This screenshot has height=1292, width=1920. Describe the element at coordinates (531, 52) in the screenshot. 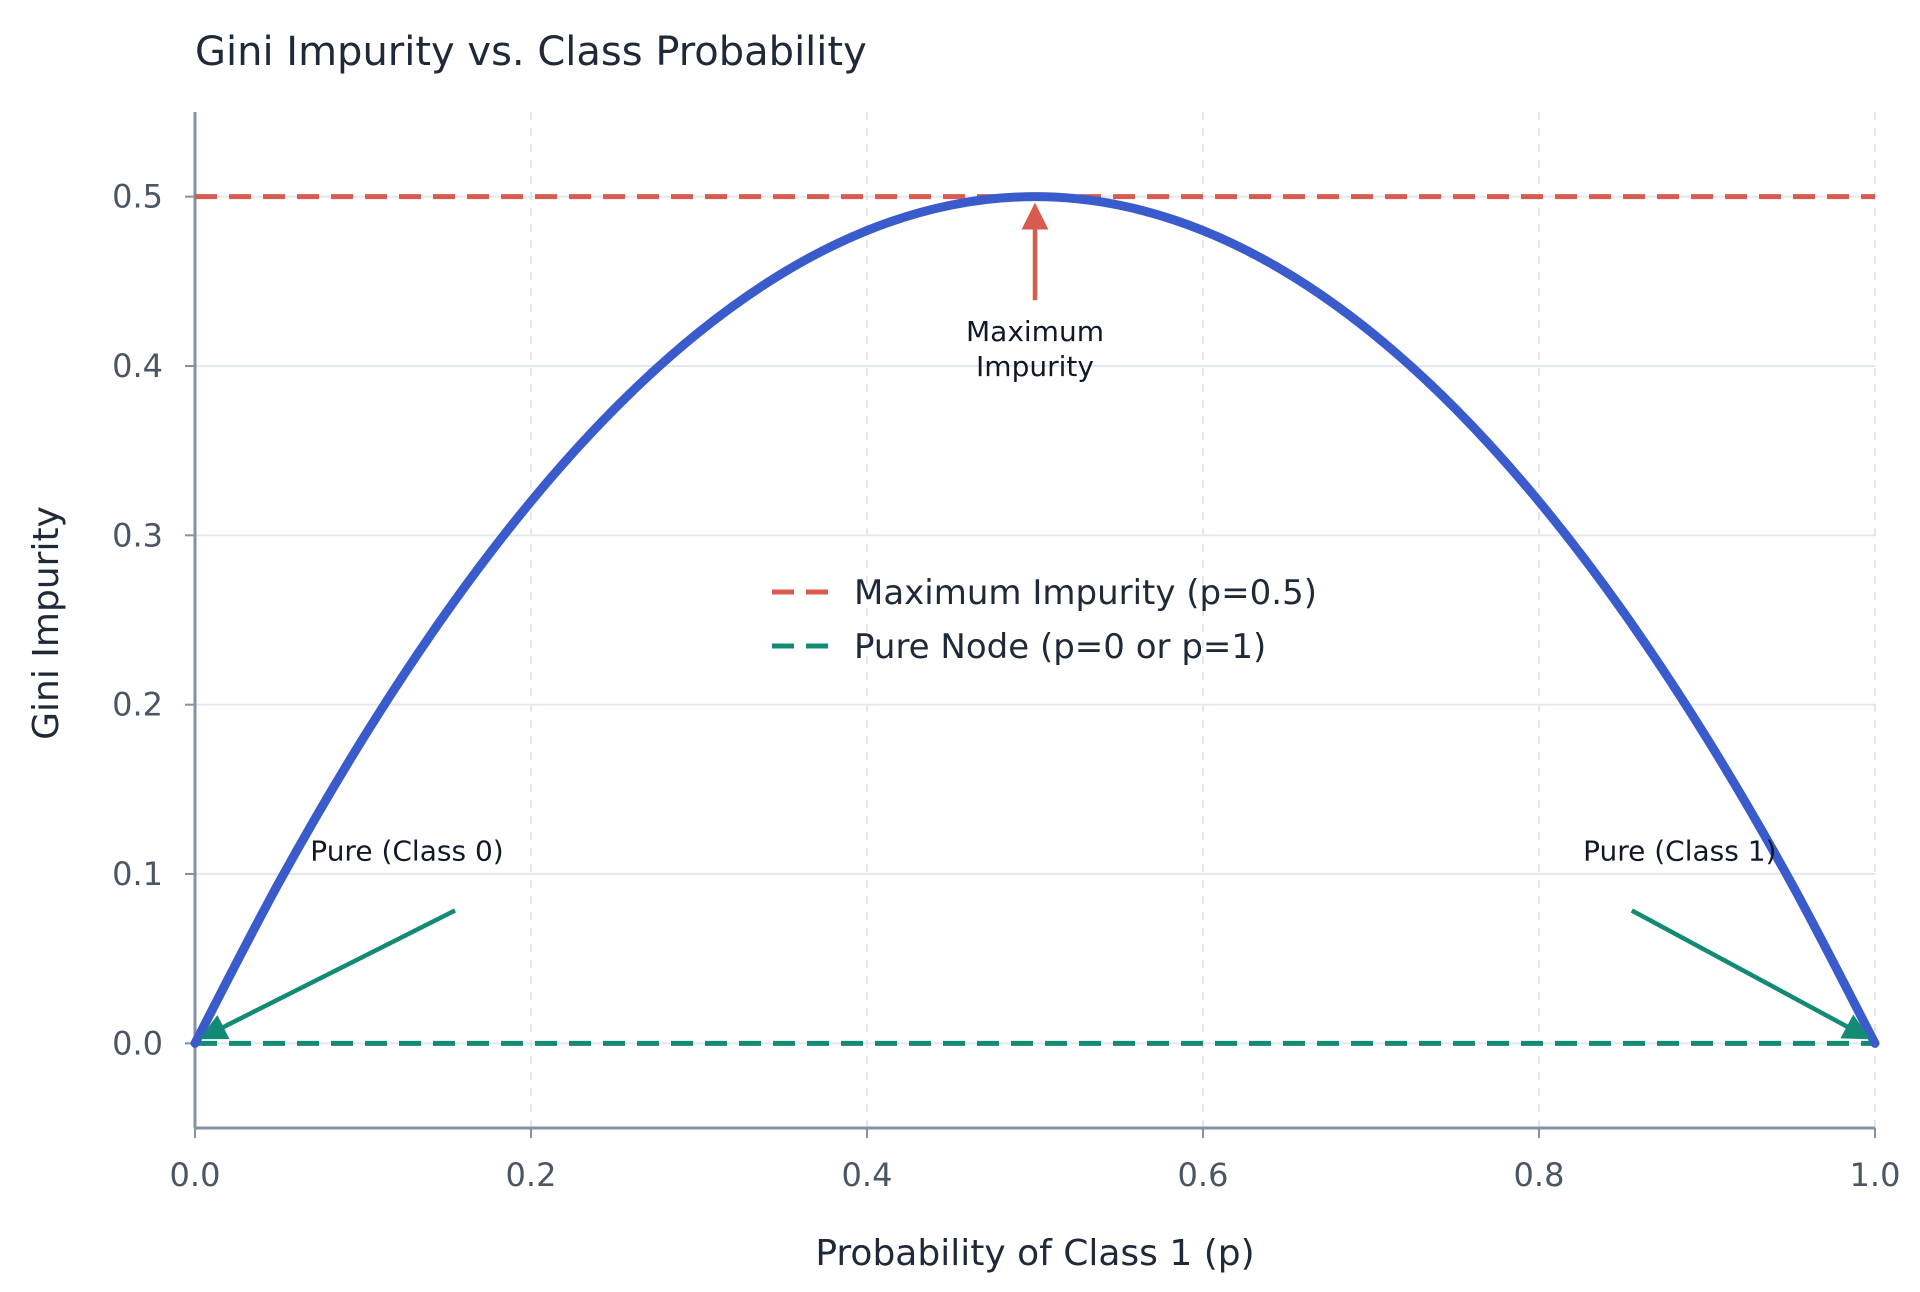

I see `chart-title: Gini Impurity vs. Class Probability` at that location.